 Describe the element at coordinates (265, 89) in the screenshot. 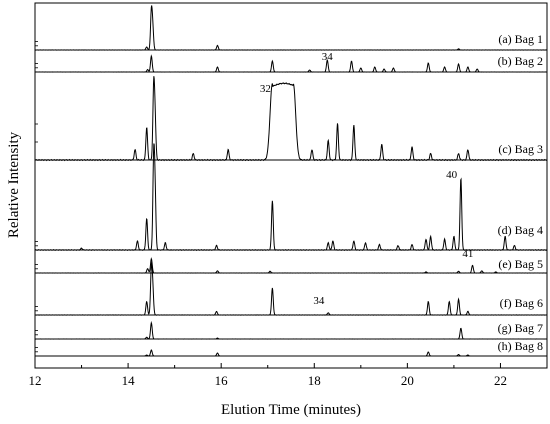

I see `peak-annotation: 32` at that location.